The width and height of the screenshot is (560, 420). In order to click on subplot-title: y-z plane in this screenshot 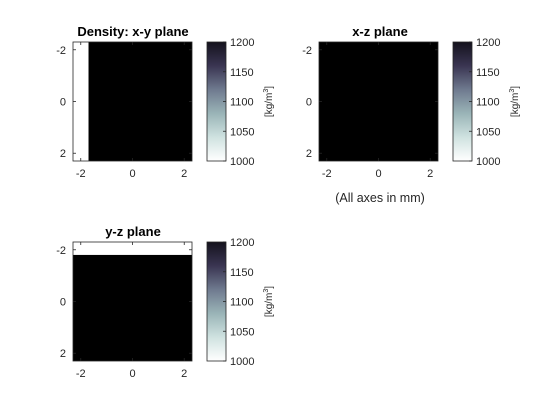, I will do `click(133, 231)`.